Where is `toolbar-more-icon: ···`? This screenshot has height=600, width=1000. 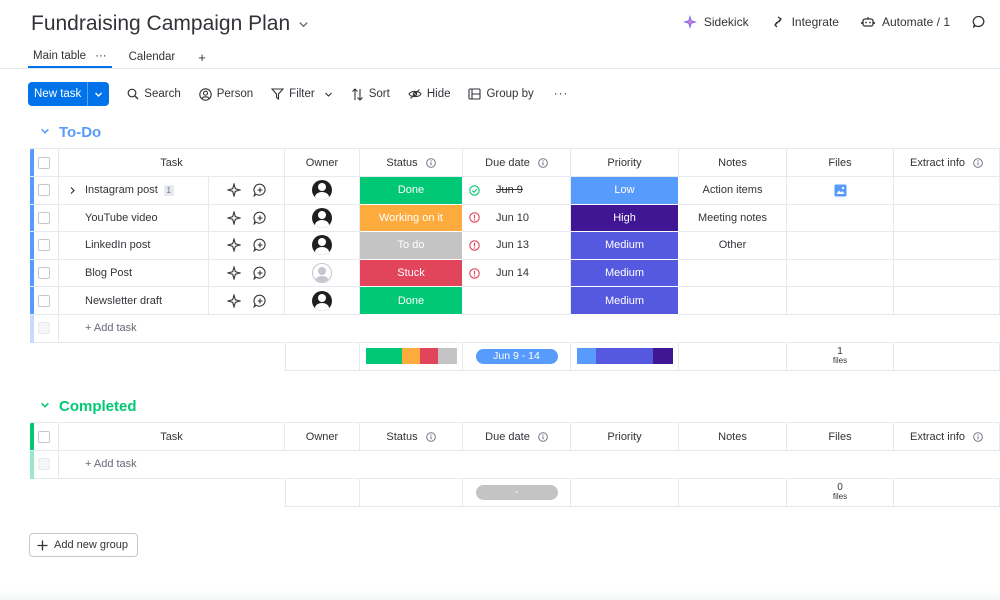 toolbar-more-icon: ··· is located at coordinates (561, 94).